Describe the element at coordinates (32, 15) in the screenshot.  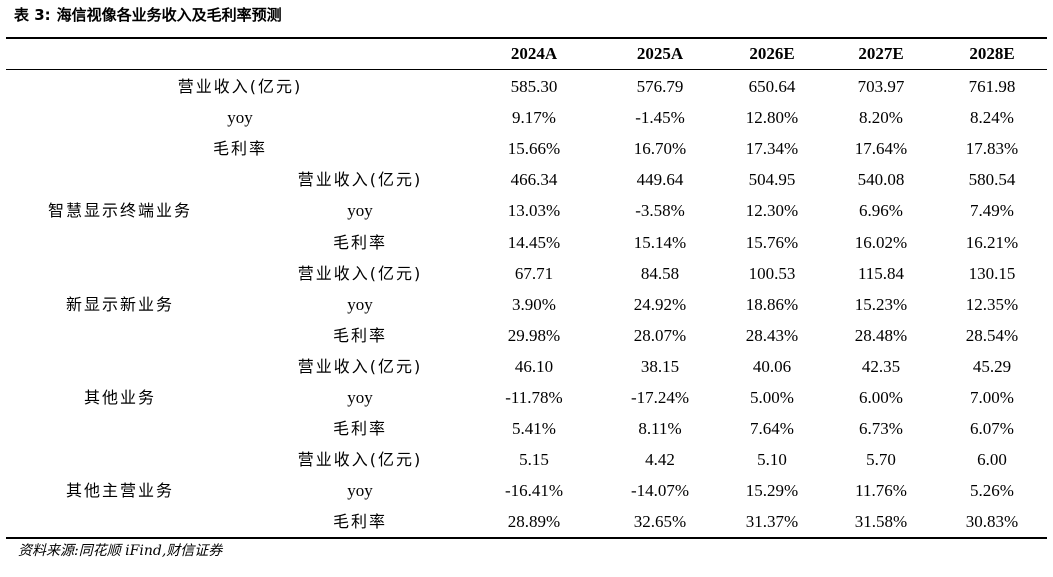
I see `table-number: 表 3:` at that location.